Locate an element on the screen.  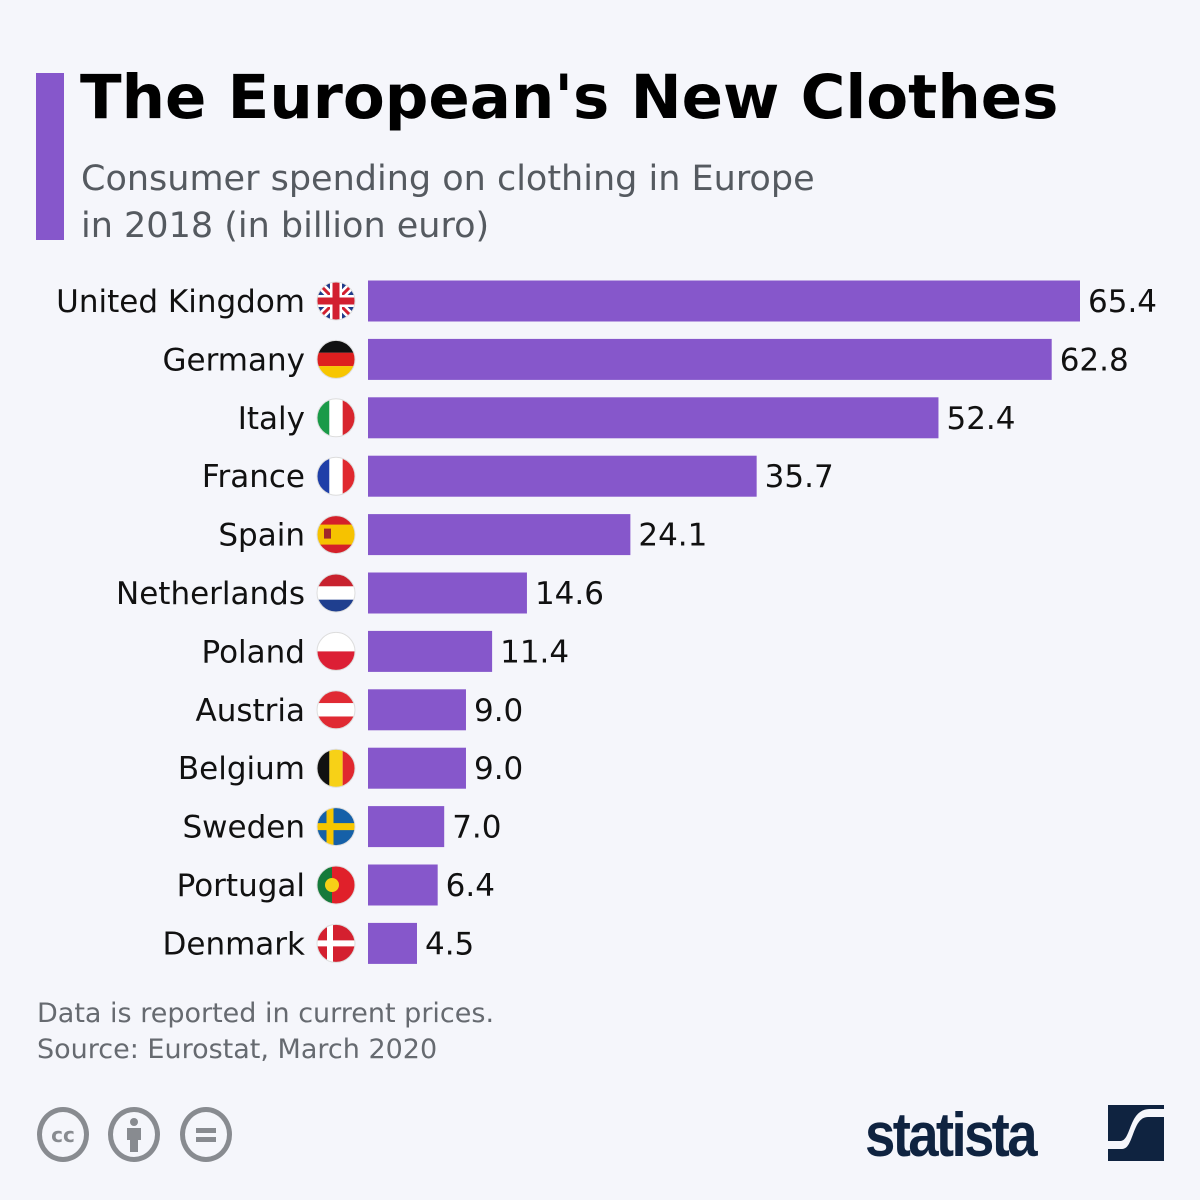
category-label: Germany is located at coordinates (234, 360).